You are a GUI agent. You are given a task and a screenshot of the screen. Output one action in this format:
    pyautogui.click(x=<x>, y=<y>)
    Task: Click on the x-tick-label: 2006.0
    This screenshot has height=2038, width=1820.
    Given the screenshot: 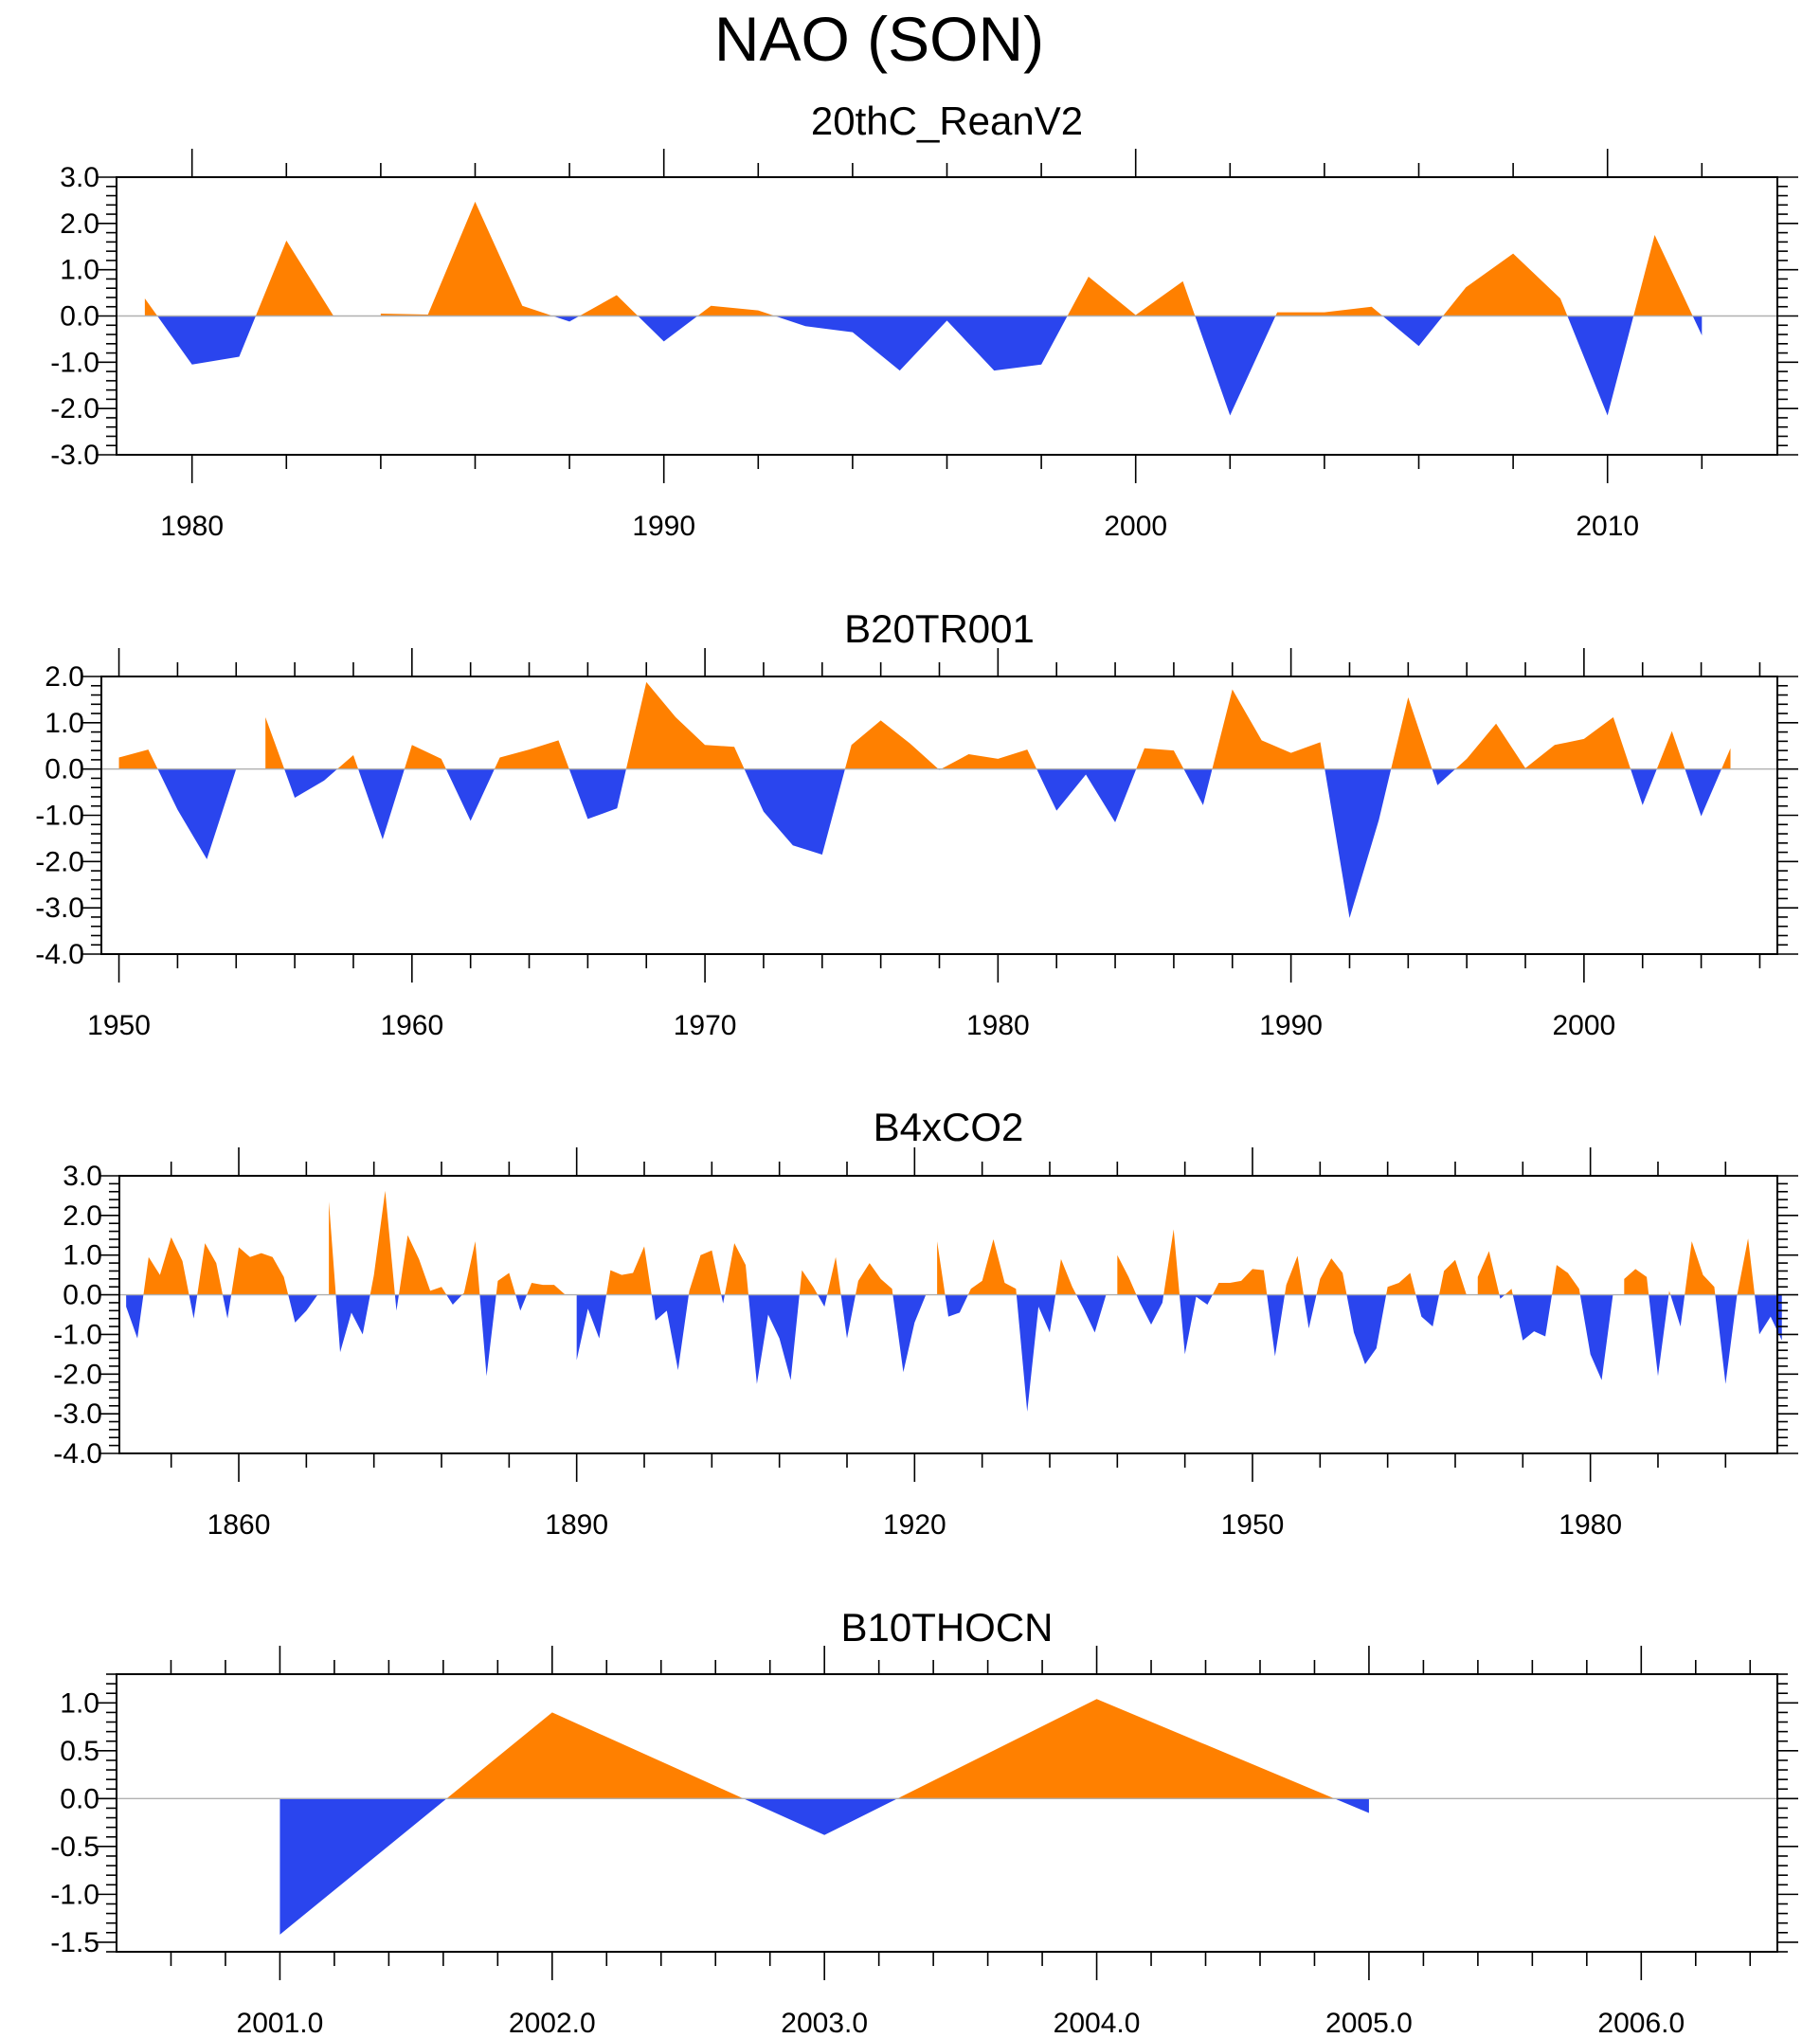 What is the action you would take?
    pyautogui.click(x=1641, y=2023)
    